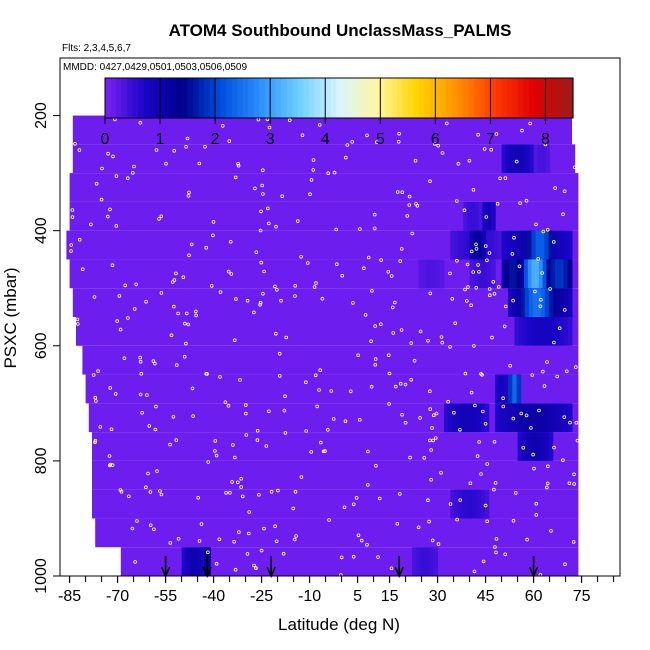  What do you see at coordinates (41, 115) in the screenshot?
I see `y-tick-label: 200` at bounding box center [41, 115].